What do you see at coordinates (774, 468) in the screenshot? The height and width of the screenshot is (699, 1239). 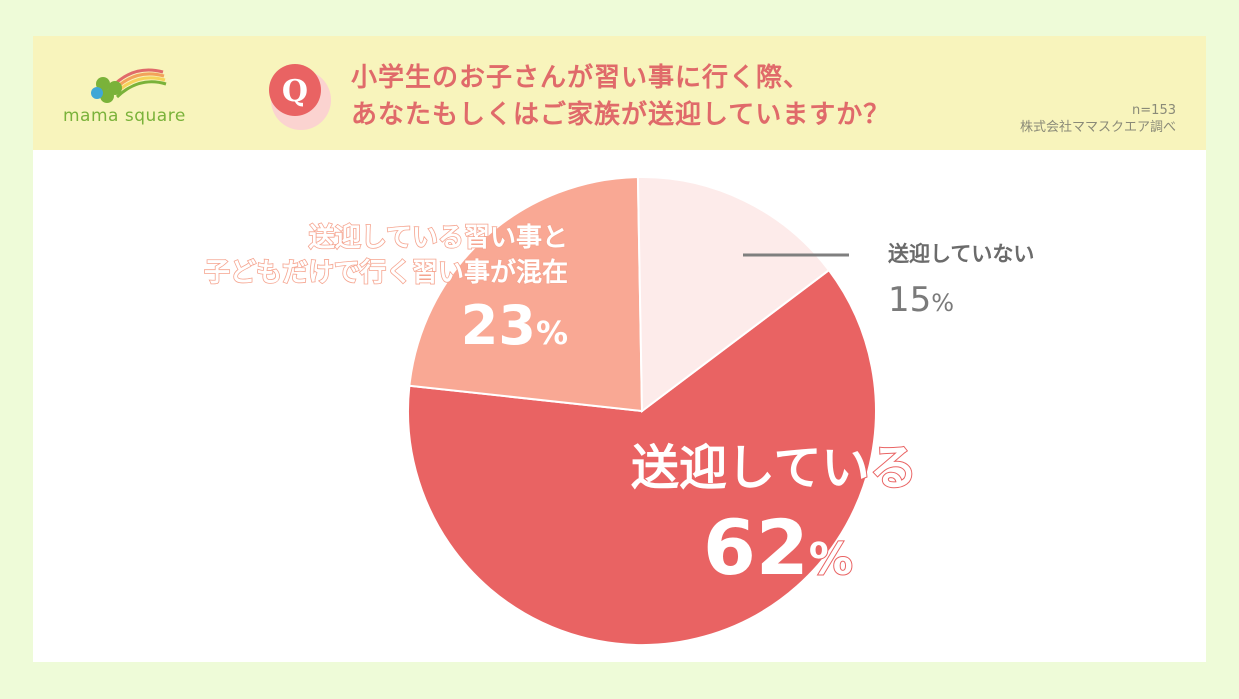 I see `label-yes-text: 送迎している` at bounding box center [774, 468].